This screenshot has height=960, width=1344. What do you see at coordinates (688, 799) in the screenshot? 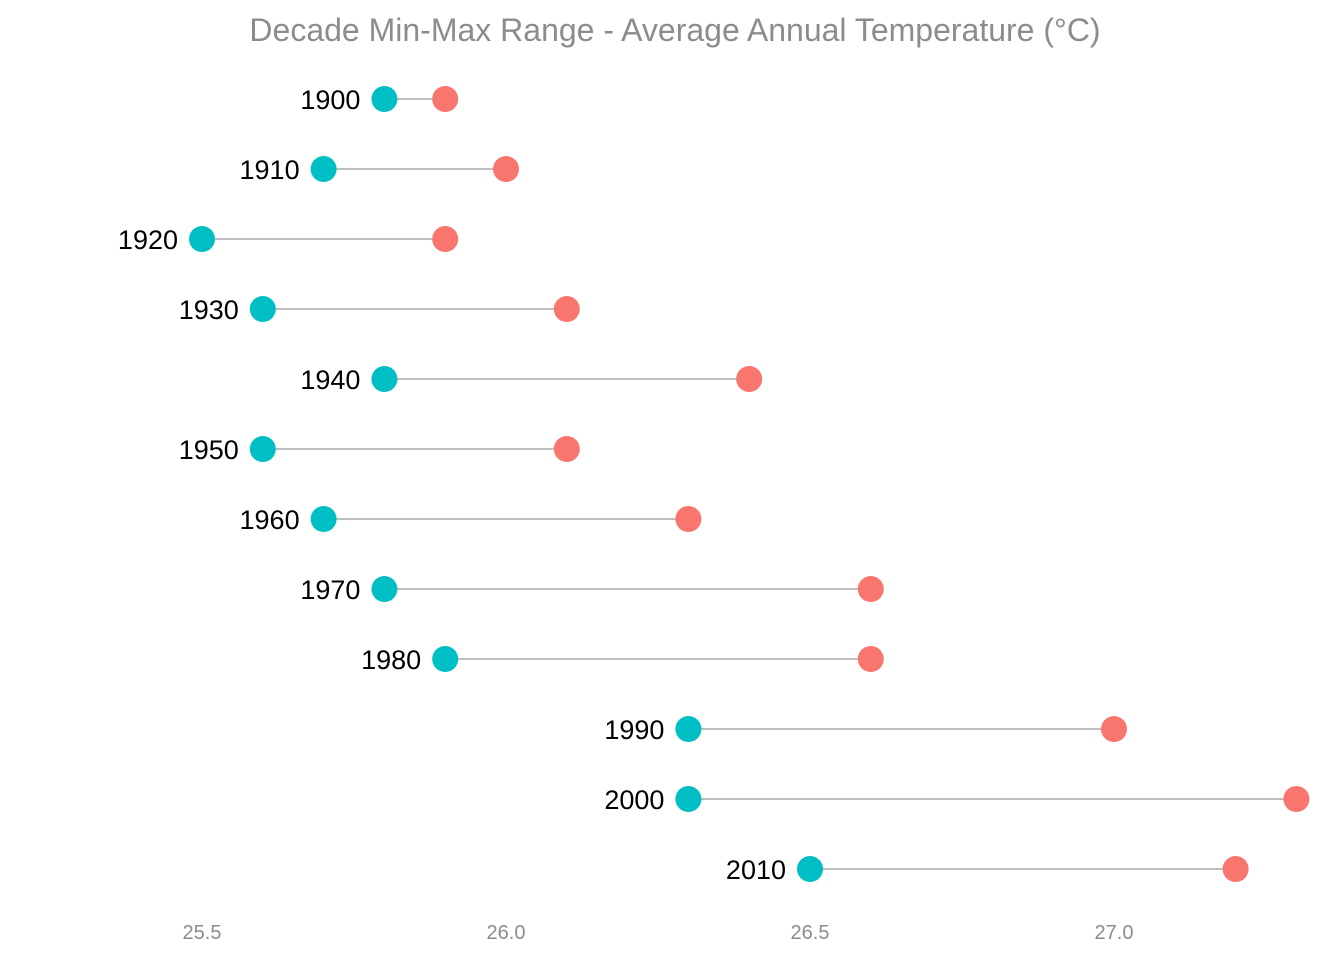
I see `min-point-2000` at bounding box center [688, 799].